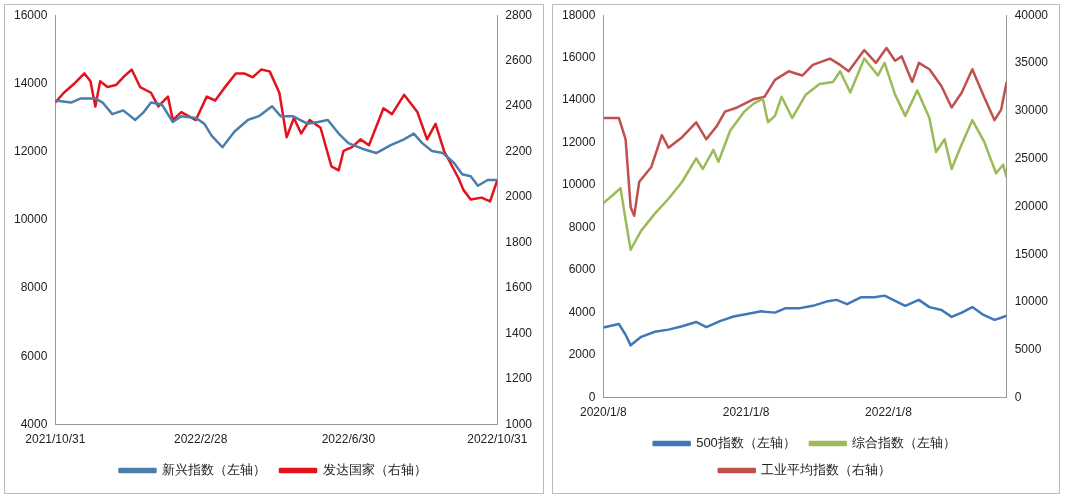 Image resolution: width=1066 pixels, height=502 pixels. What do you see at coordinates (519, 105) in the screenshot?
I see `y2-tick-label: 2400` at bounding box center [519, 105].